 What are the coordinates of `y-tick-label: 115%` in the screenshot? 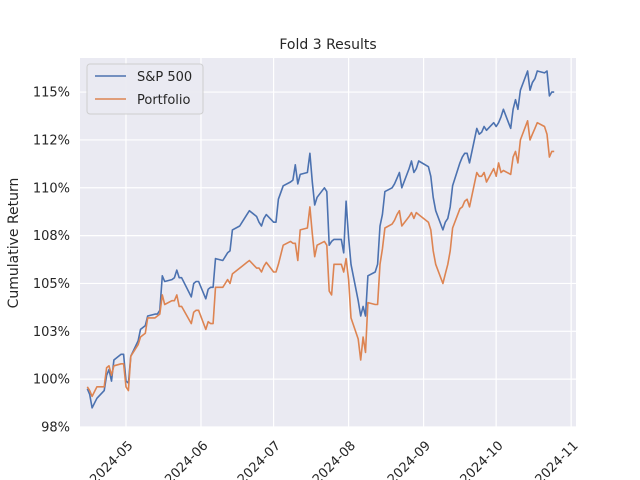 It's located at (51, 93).